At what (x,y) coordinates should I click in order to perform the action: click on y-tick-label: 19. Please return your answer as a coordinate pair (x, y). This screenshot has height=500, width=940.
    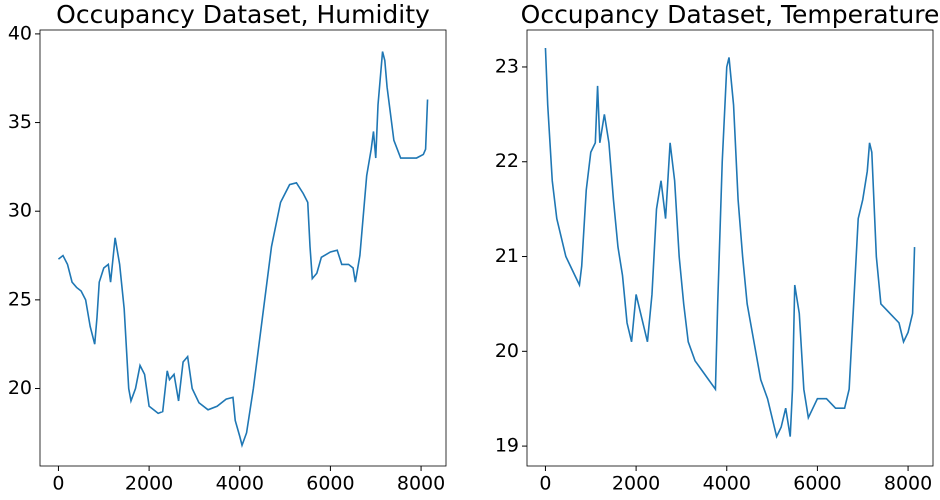
    Looking at the image, I should click on (507, 446).